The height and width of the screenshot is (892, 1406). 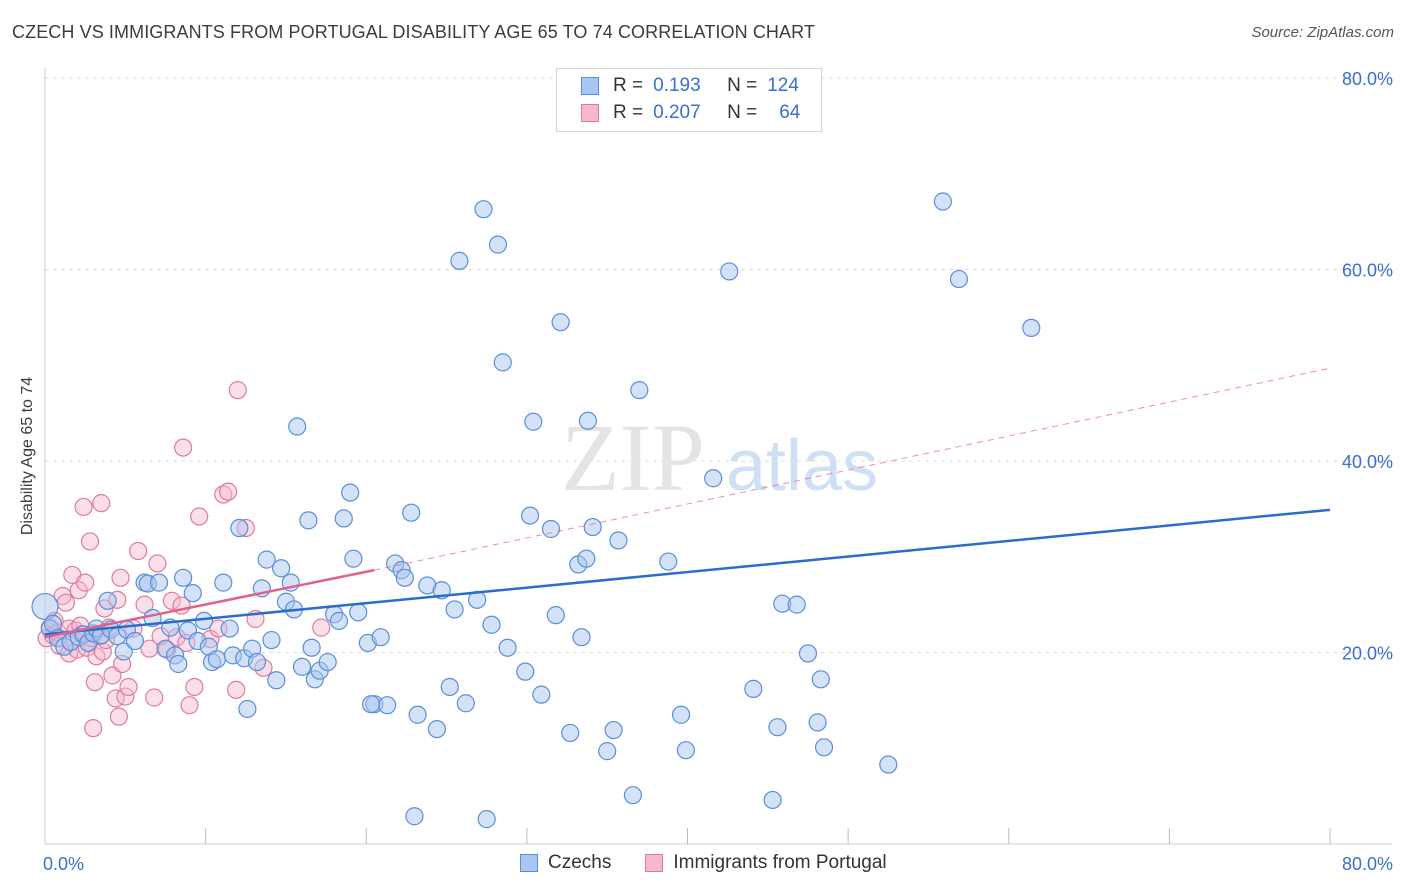 I want to click on y-axis-label: Disability Age 65 to 74, so click(x=27, y=456).